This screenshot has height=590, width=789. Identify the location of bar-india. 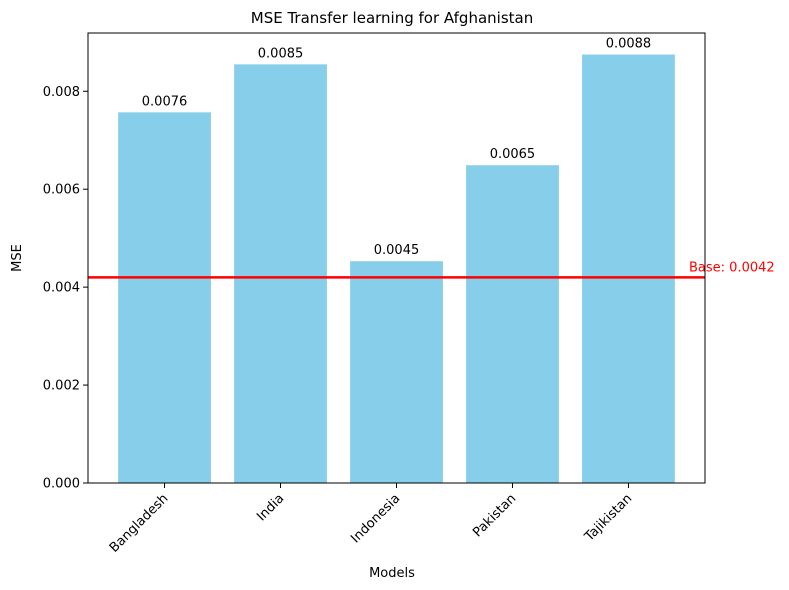
(280, 273).